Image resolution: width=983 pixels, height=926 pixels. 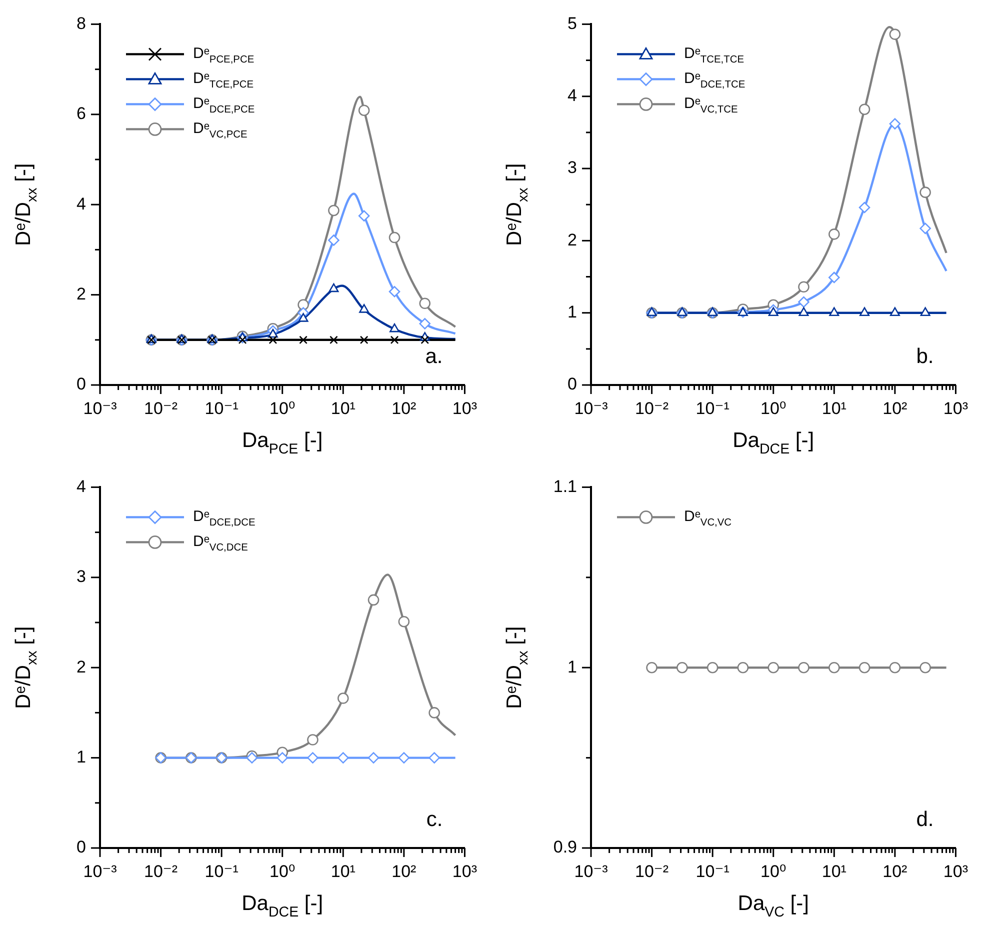 What do you see at coordinates (925, 356) in the screenshot?
I see `annotation: b.` at bounding box center [925, 356].